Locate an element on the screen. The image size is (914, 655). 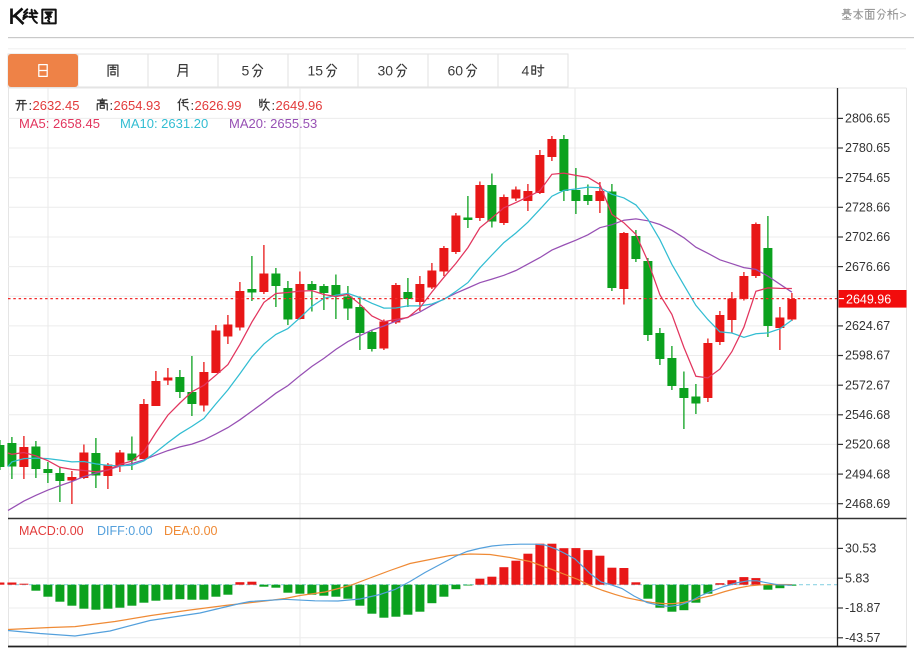
svg-text: 2494.68 is located at coordinates (867, 474).